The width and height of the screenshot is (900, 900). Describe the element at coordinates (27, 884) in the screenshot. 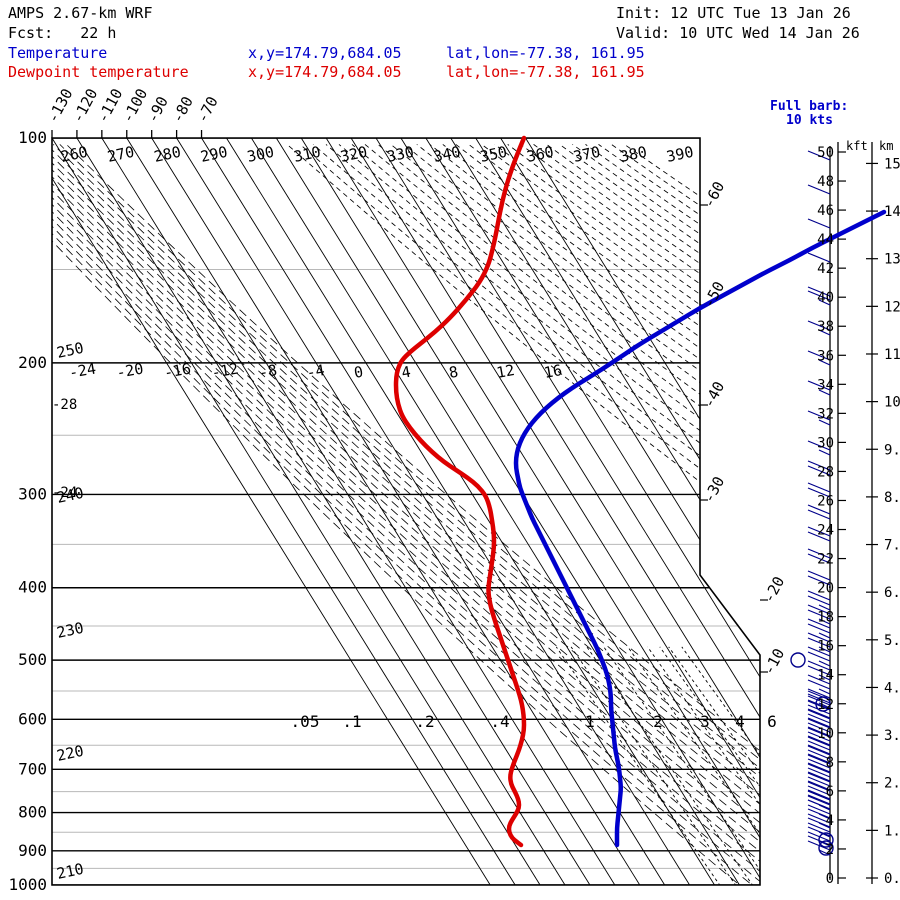

I see `pressure-tick-1000: 1000` at that location.